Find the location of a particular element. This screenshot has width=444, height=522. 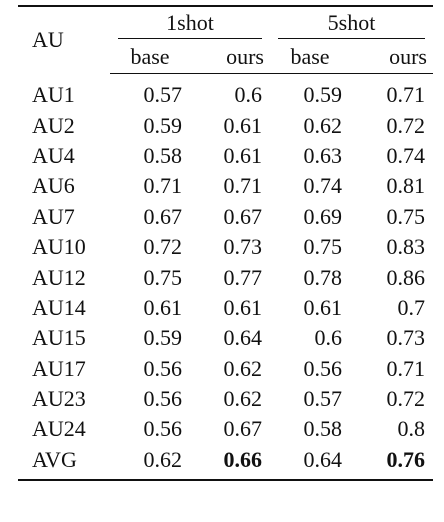

group-header: 1shot is located at coordinates (190, 23).